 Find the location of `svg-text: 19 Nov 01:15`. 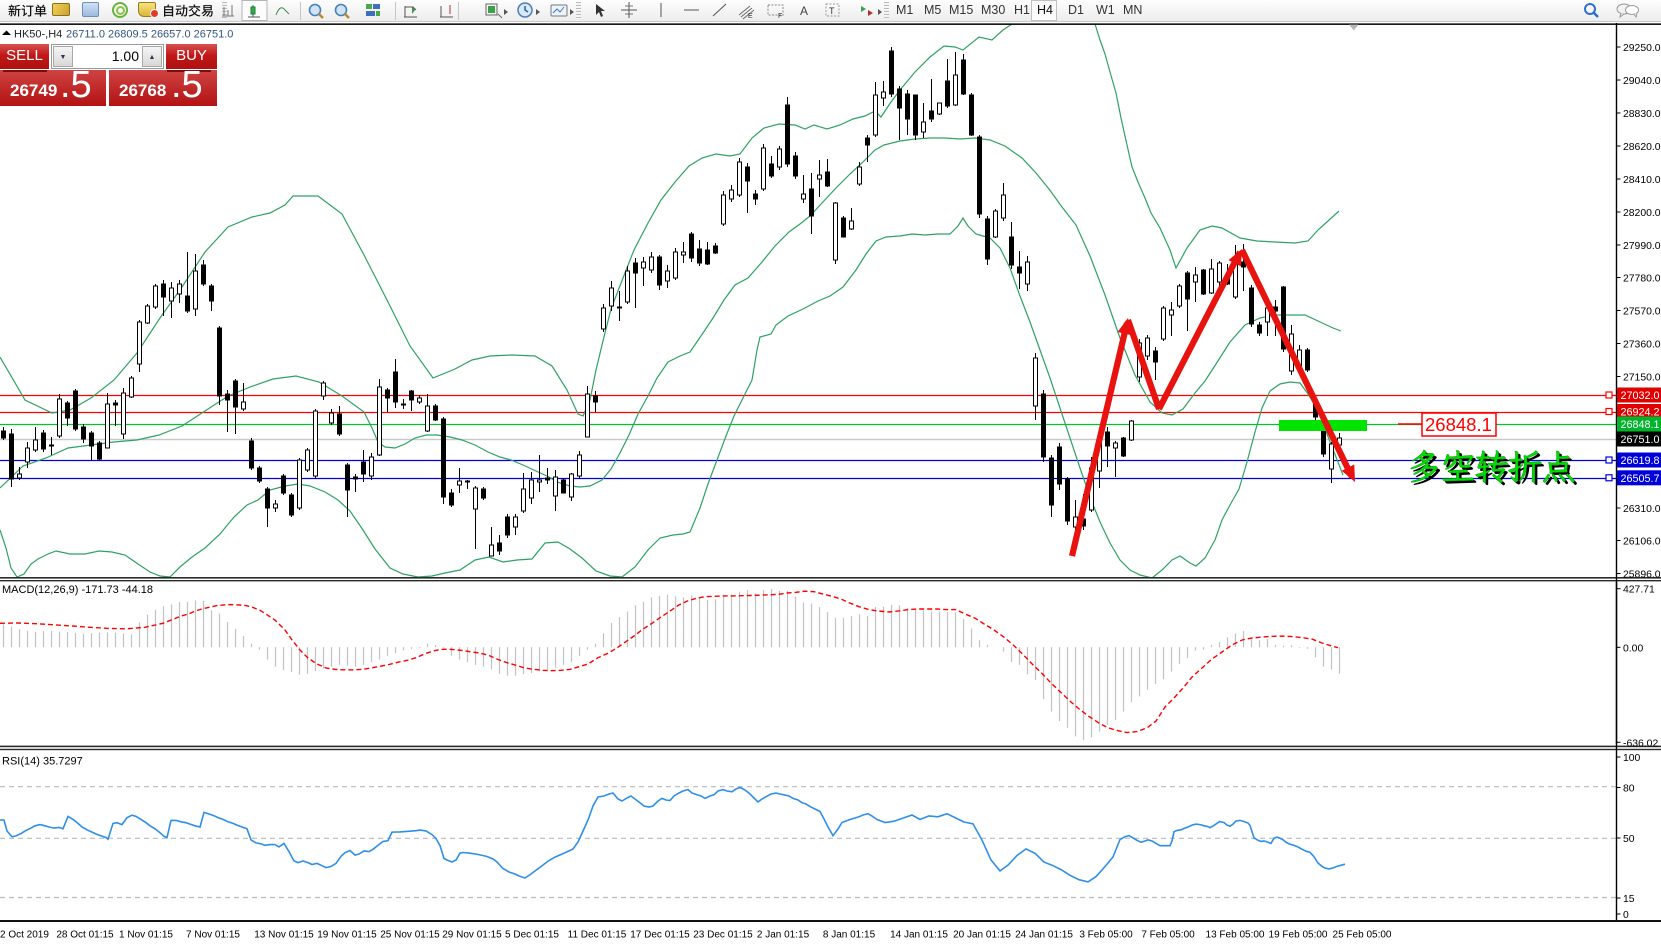

svg-text: 19 Nov 01:15 is located at coordinates (347, 935).